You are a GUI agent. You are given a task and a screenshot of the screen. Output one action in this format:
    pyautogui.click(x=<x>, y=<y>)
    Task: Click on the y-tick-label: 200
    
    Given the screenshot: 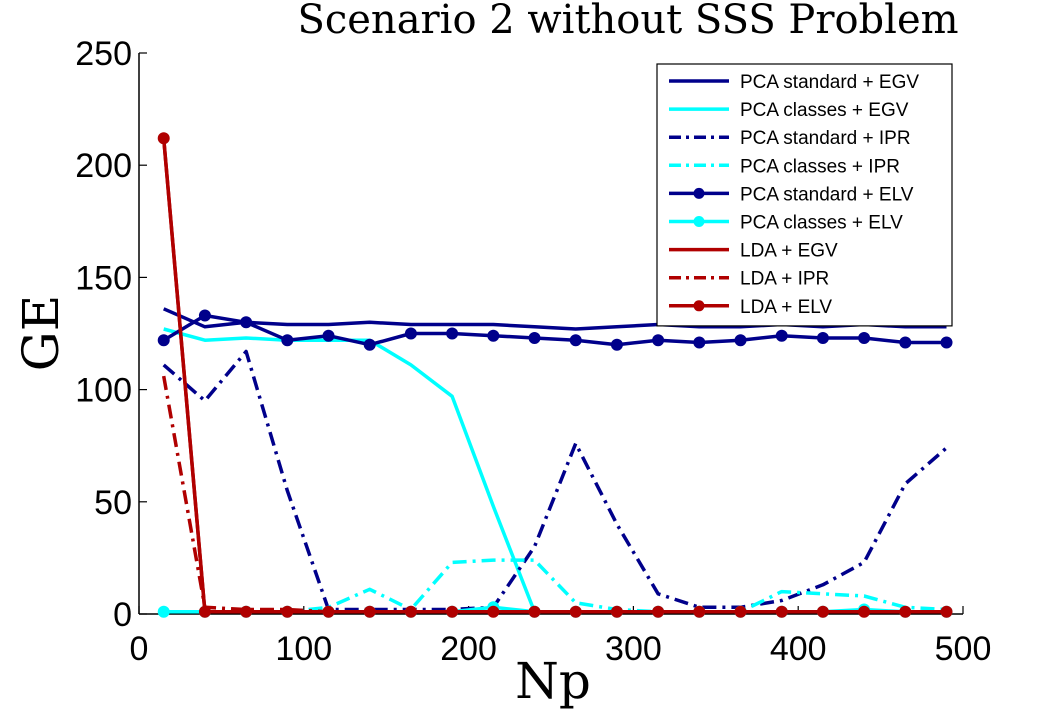 What is the action you would take?
    pyautogui.click(x=103, y=166)
    